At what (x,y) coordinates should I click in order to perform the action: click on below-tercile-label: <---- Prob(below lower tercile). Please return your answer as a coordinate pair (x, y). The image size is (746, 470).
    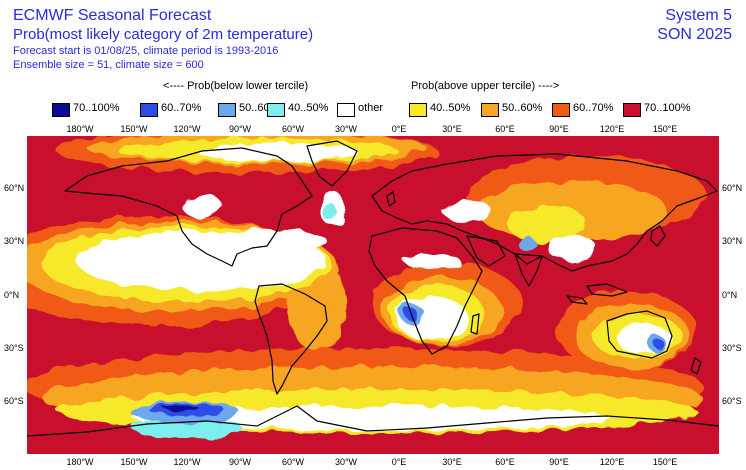
    Looking at the image, I should click on (236, 86).